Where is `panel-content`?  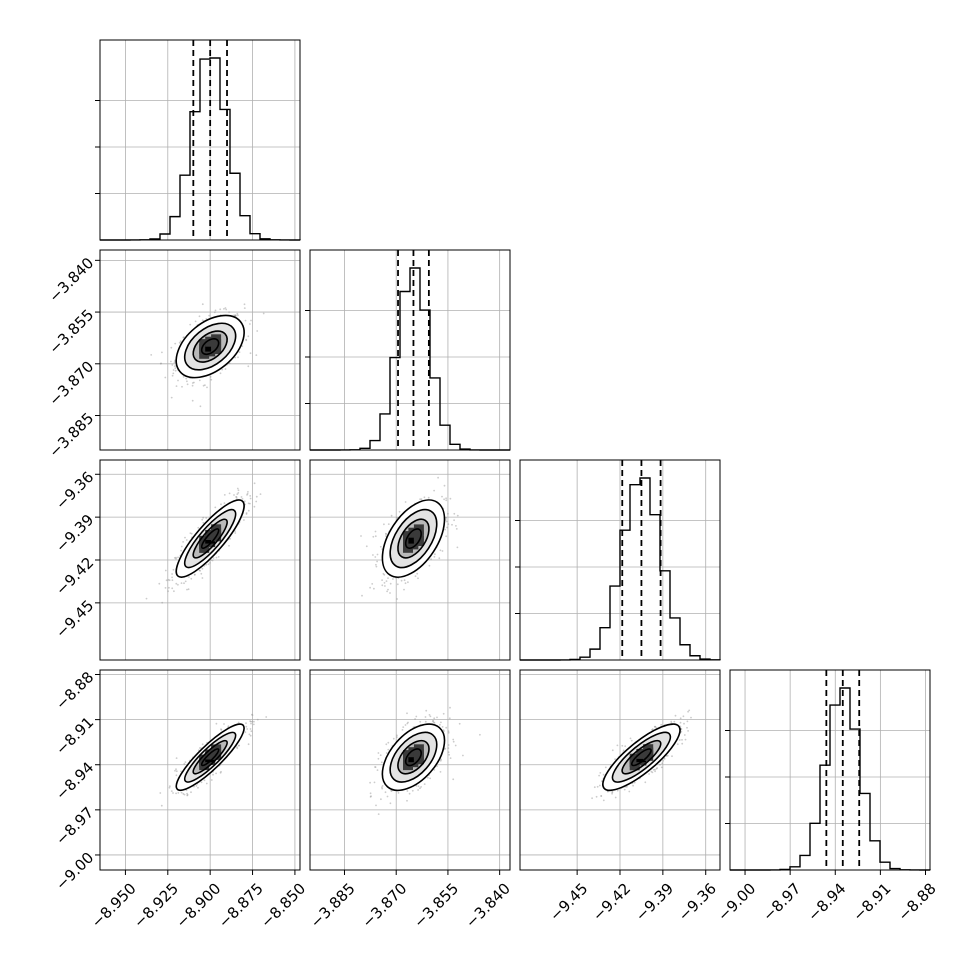 panel-content is located at coordinates (207, 355).